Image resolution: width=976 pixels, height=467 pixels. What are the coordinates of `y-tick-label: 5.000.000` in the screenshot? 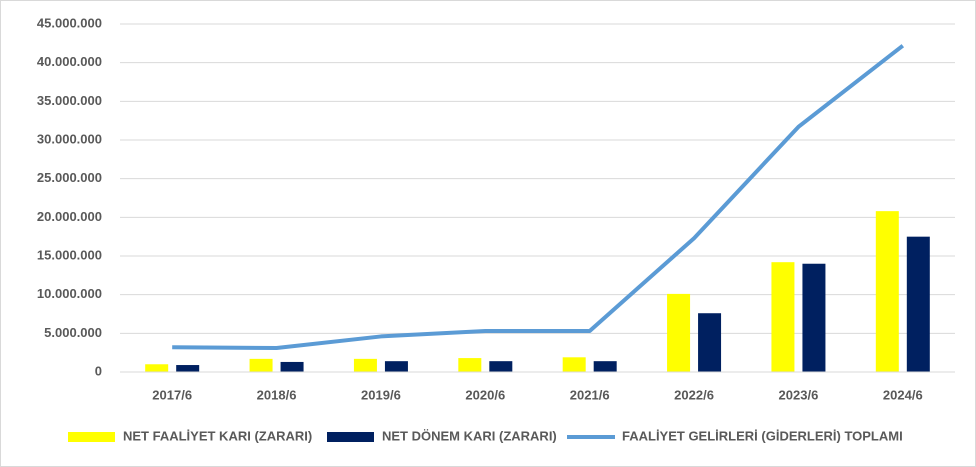 It's located at (73, 332).